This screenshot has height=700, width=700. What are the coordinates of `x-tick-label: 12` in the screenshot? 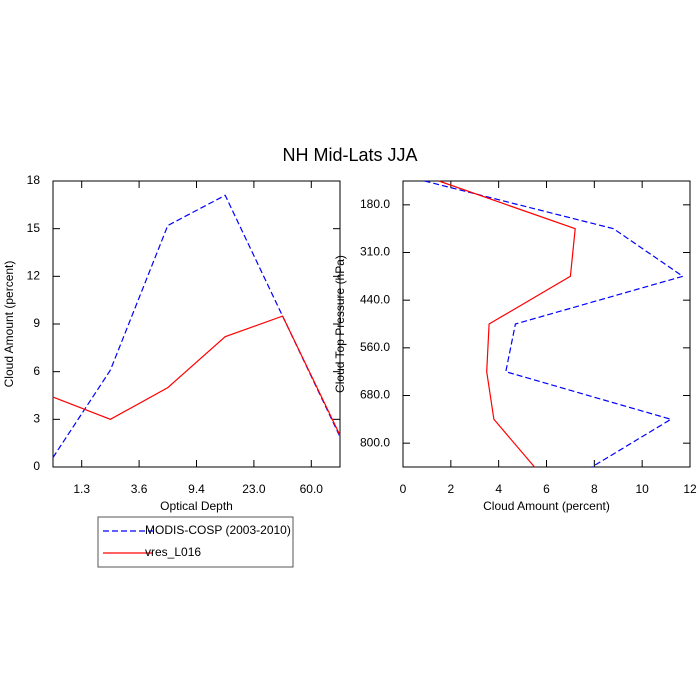 It's located at (690, 489).